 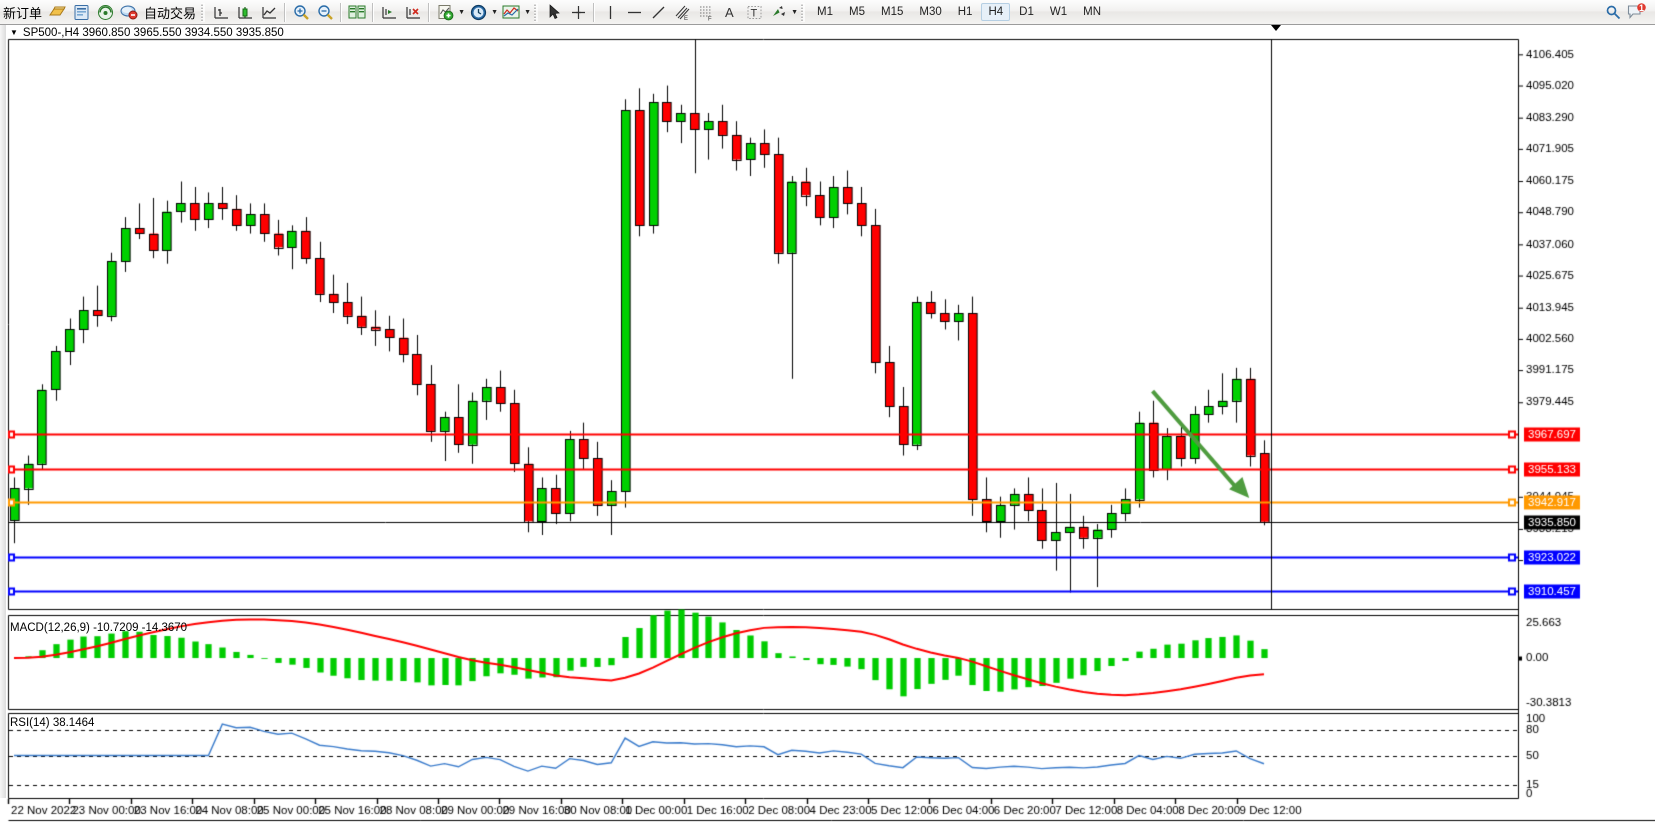 What do you see at coordinates (857, 12) in the screenshot?
I see `timeframe-m5: M5` at bounding box center [857, 12].